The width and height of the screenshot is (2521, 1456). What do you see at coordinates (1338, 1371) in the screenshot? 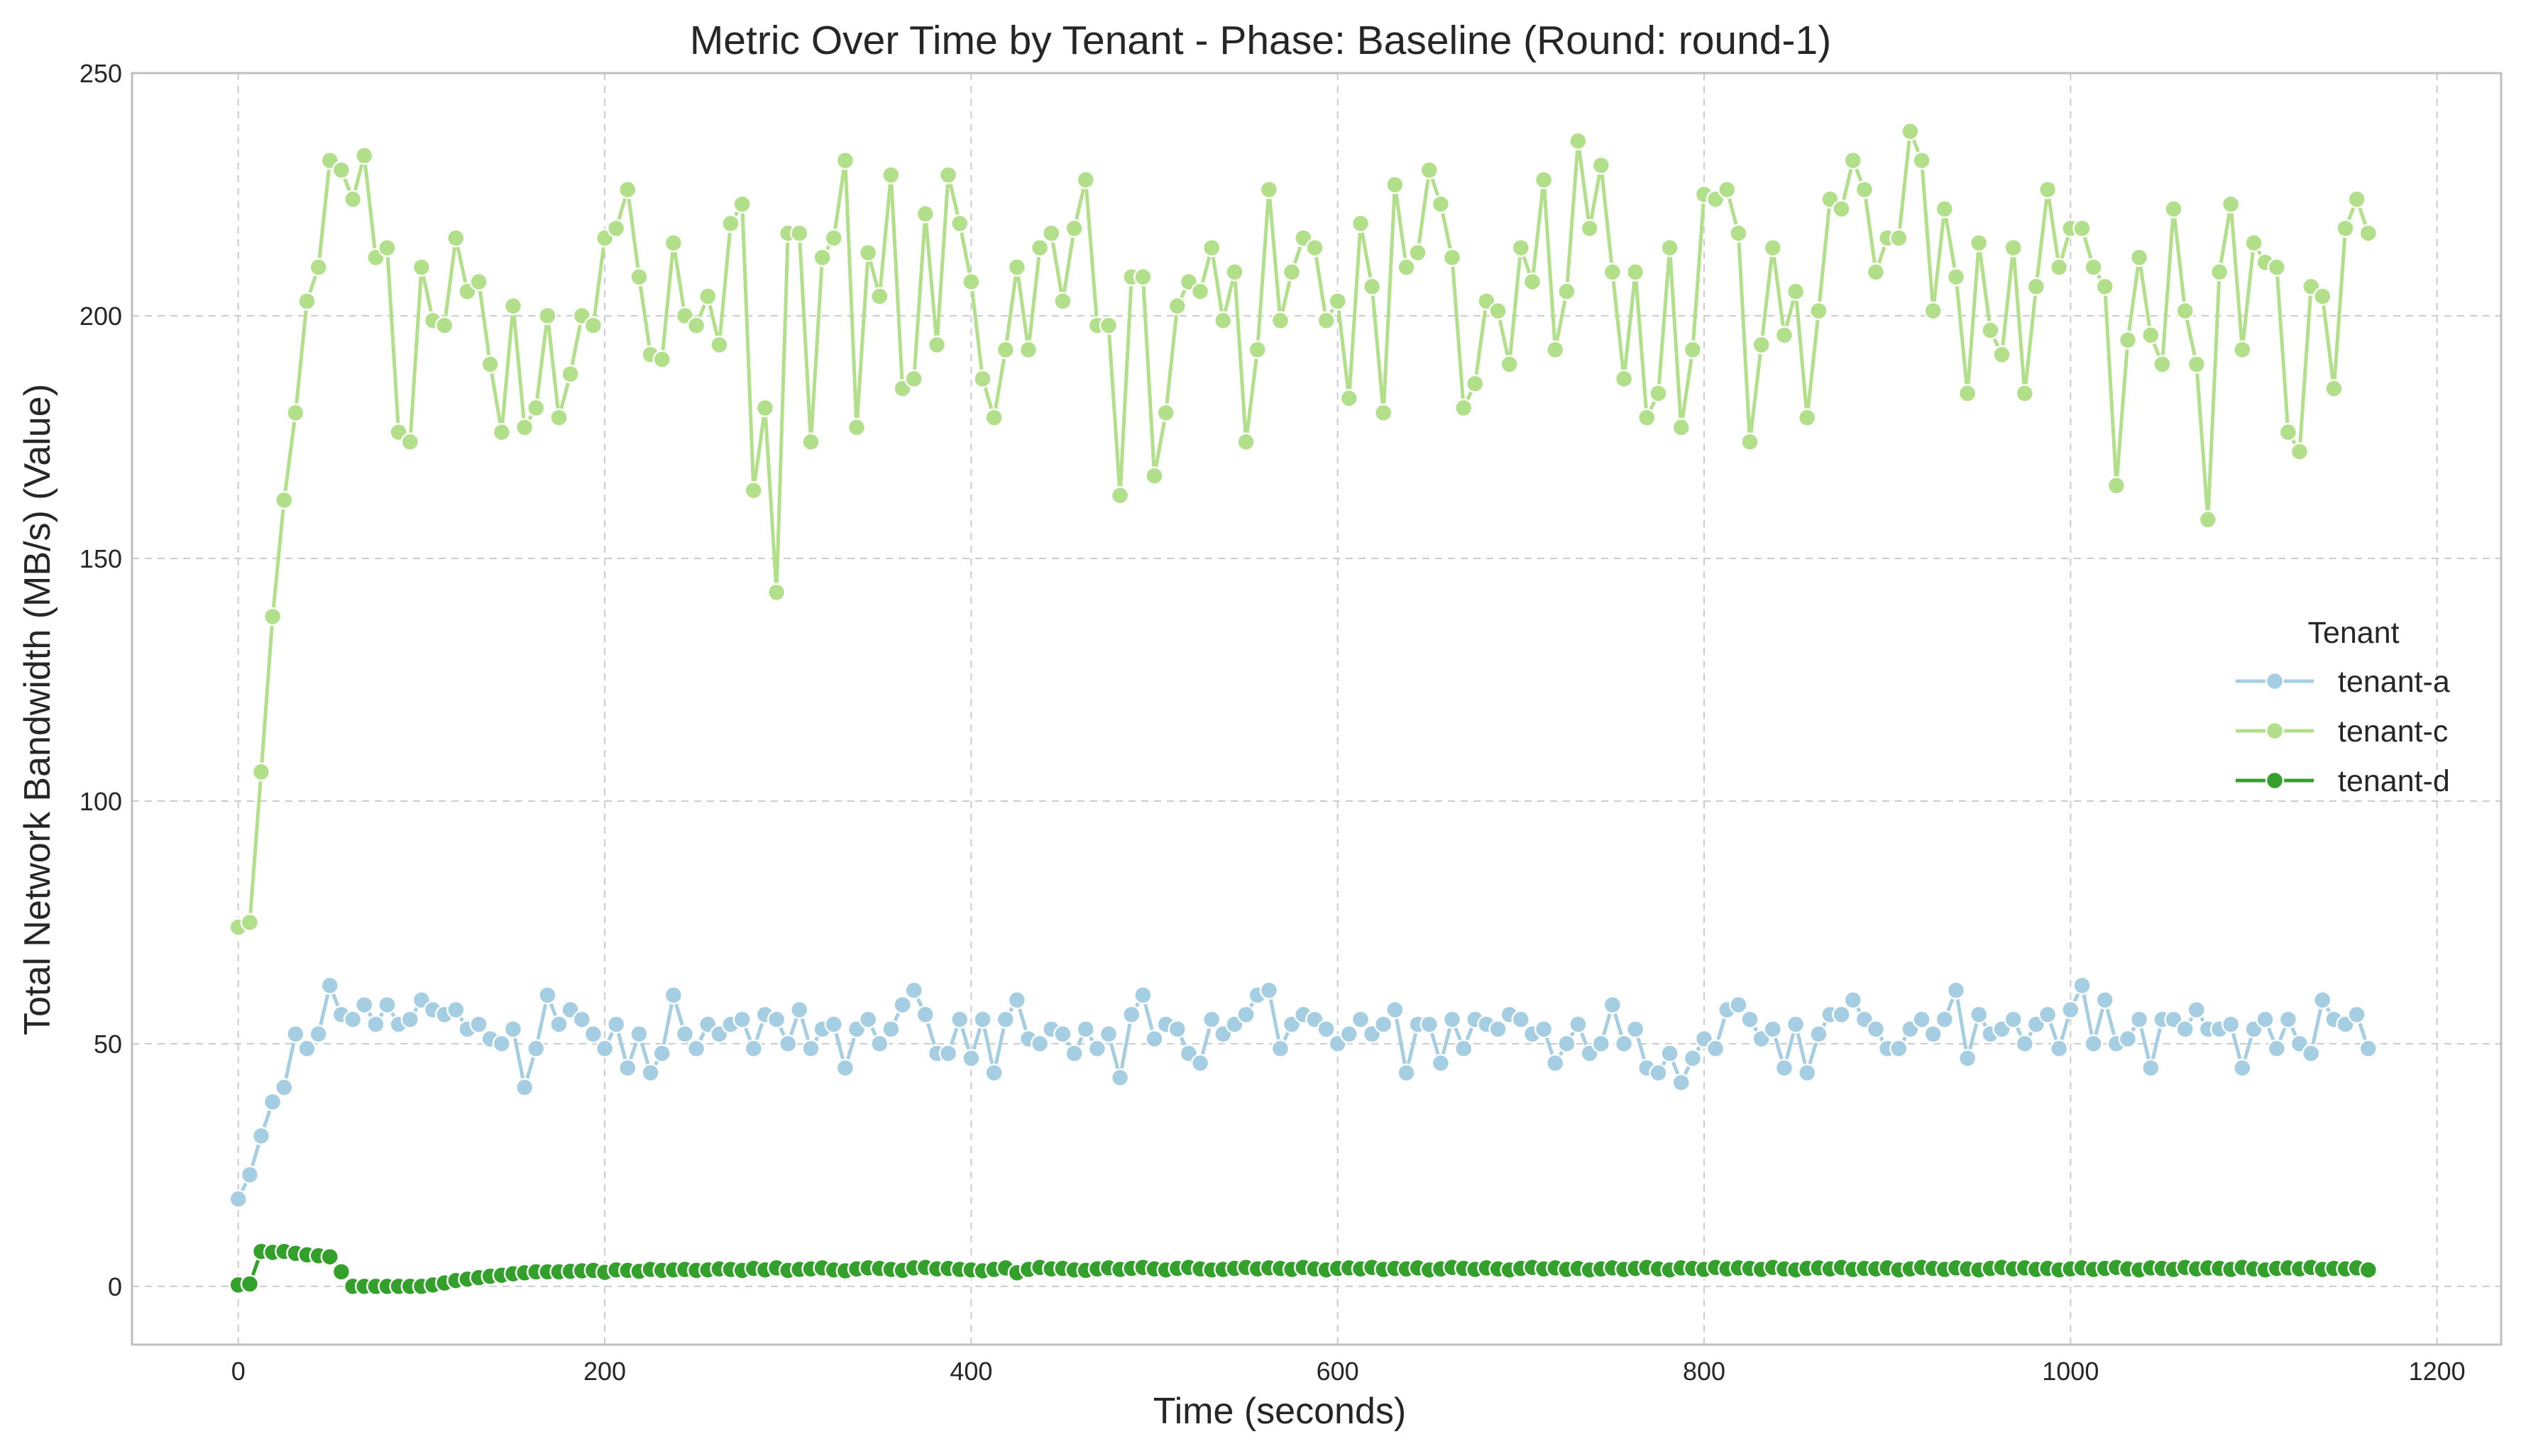
I see `x-tick-label: 600` at bounding box center [1338, 1371].